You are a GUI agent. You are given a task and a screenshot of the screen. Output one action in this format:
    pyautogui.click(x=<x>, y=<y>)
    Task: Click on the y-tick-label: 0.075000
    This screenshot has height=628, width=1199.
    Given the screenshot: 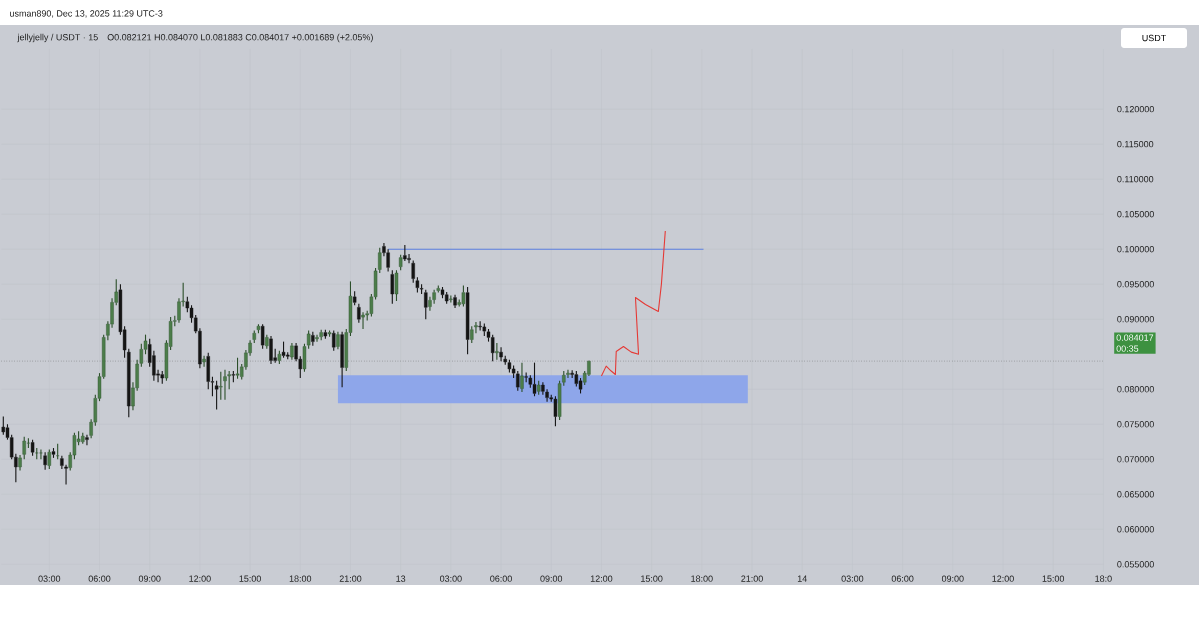 What is the action you would take?
    pyautogui.click(x=1135, y=424)
    